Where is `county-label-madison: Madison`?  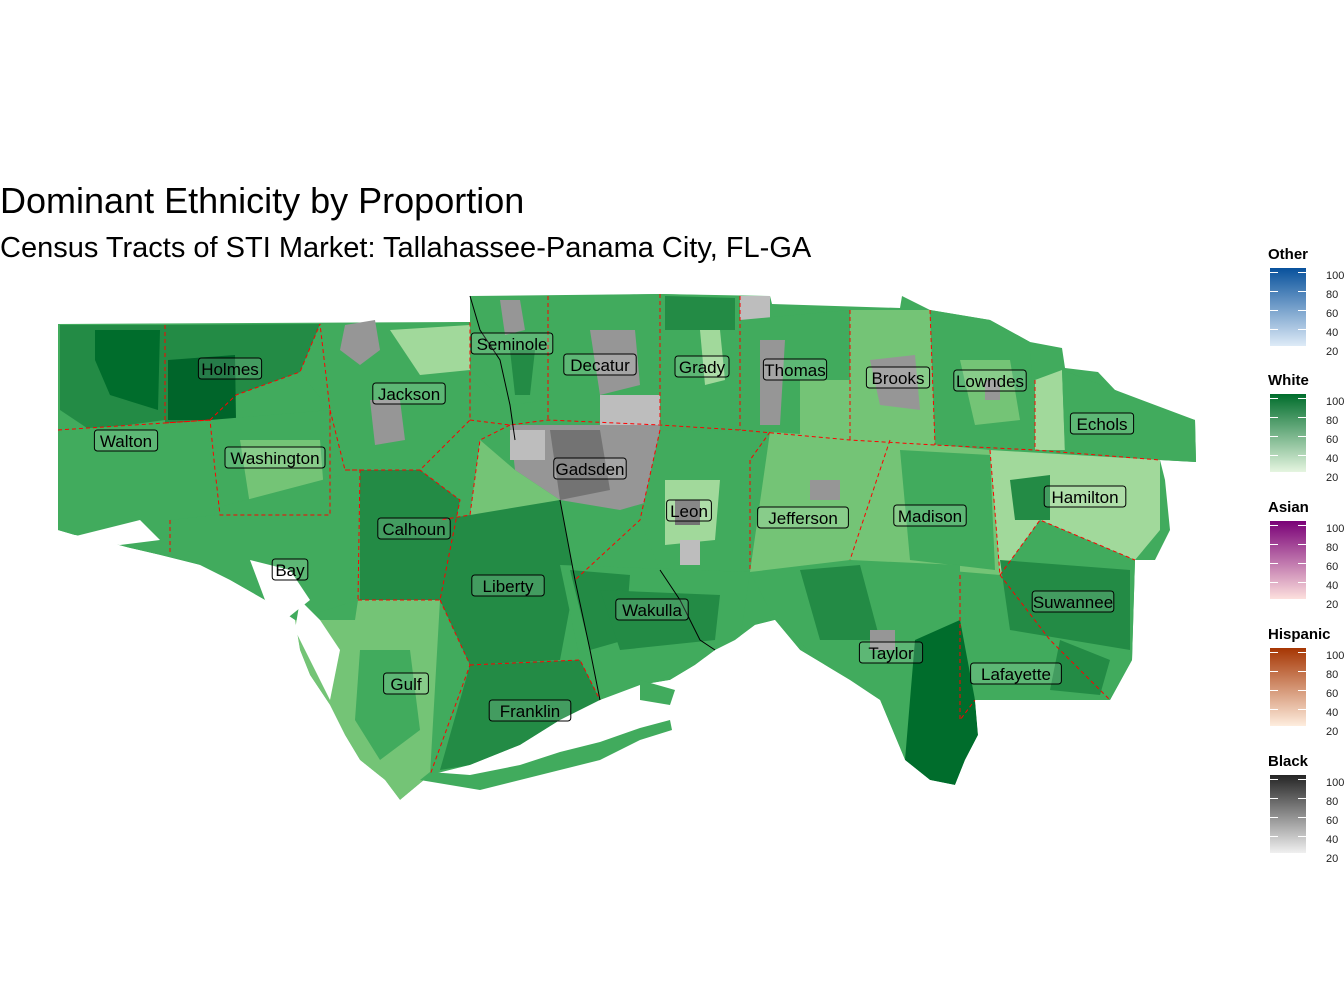
county-label-madison: Madison is located at coordinates (930, 516).